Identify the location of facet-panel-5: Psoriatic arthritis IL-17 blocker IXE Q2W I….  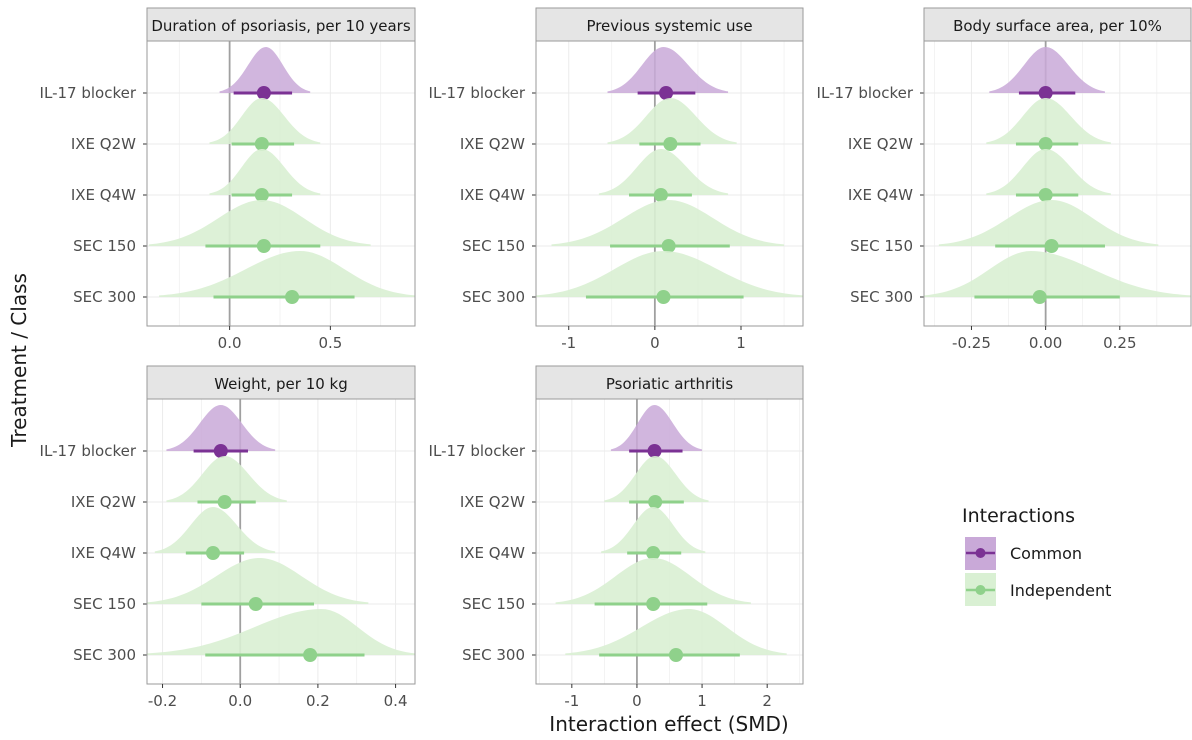
(616, 537).